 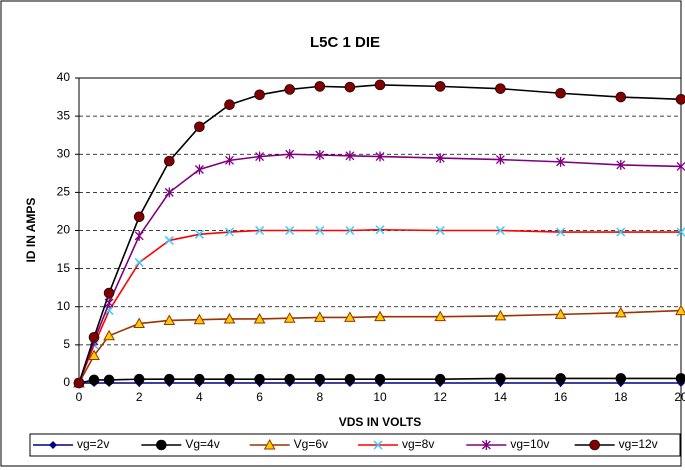 What do you see at coordinates (139, 397) in the screenshot?
I see `x-tick-label: 2` at bounding box center [139, 397].